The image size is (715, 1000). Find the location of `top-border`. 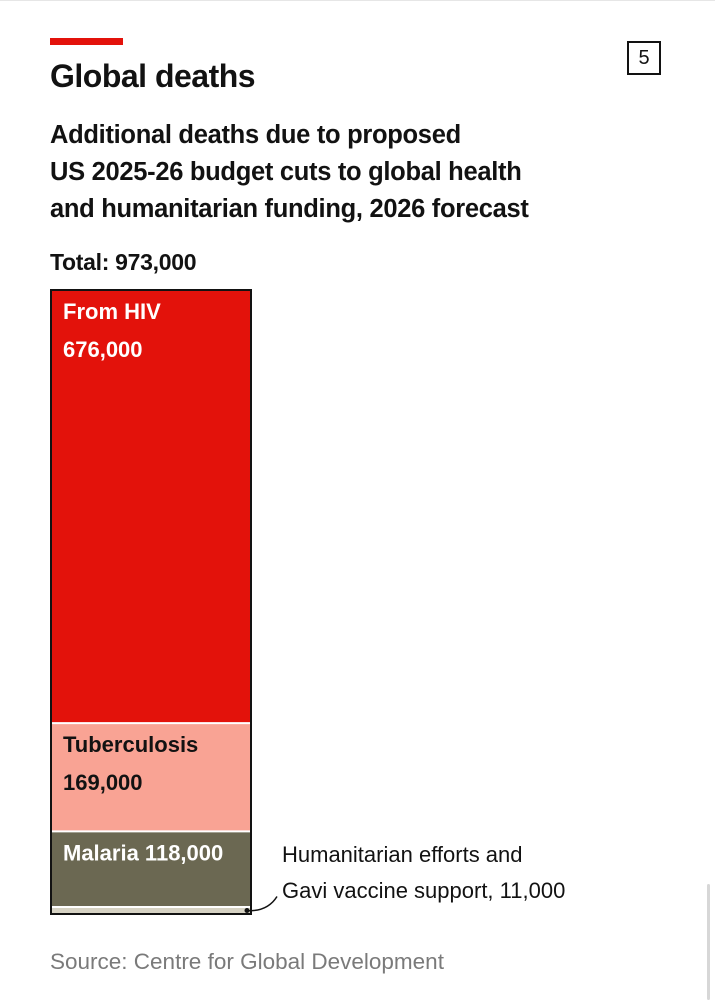

top-border is located at coordinates (357, 0).